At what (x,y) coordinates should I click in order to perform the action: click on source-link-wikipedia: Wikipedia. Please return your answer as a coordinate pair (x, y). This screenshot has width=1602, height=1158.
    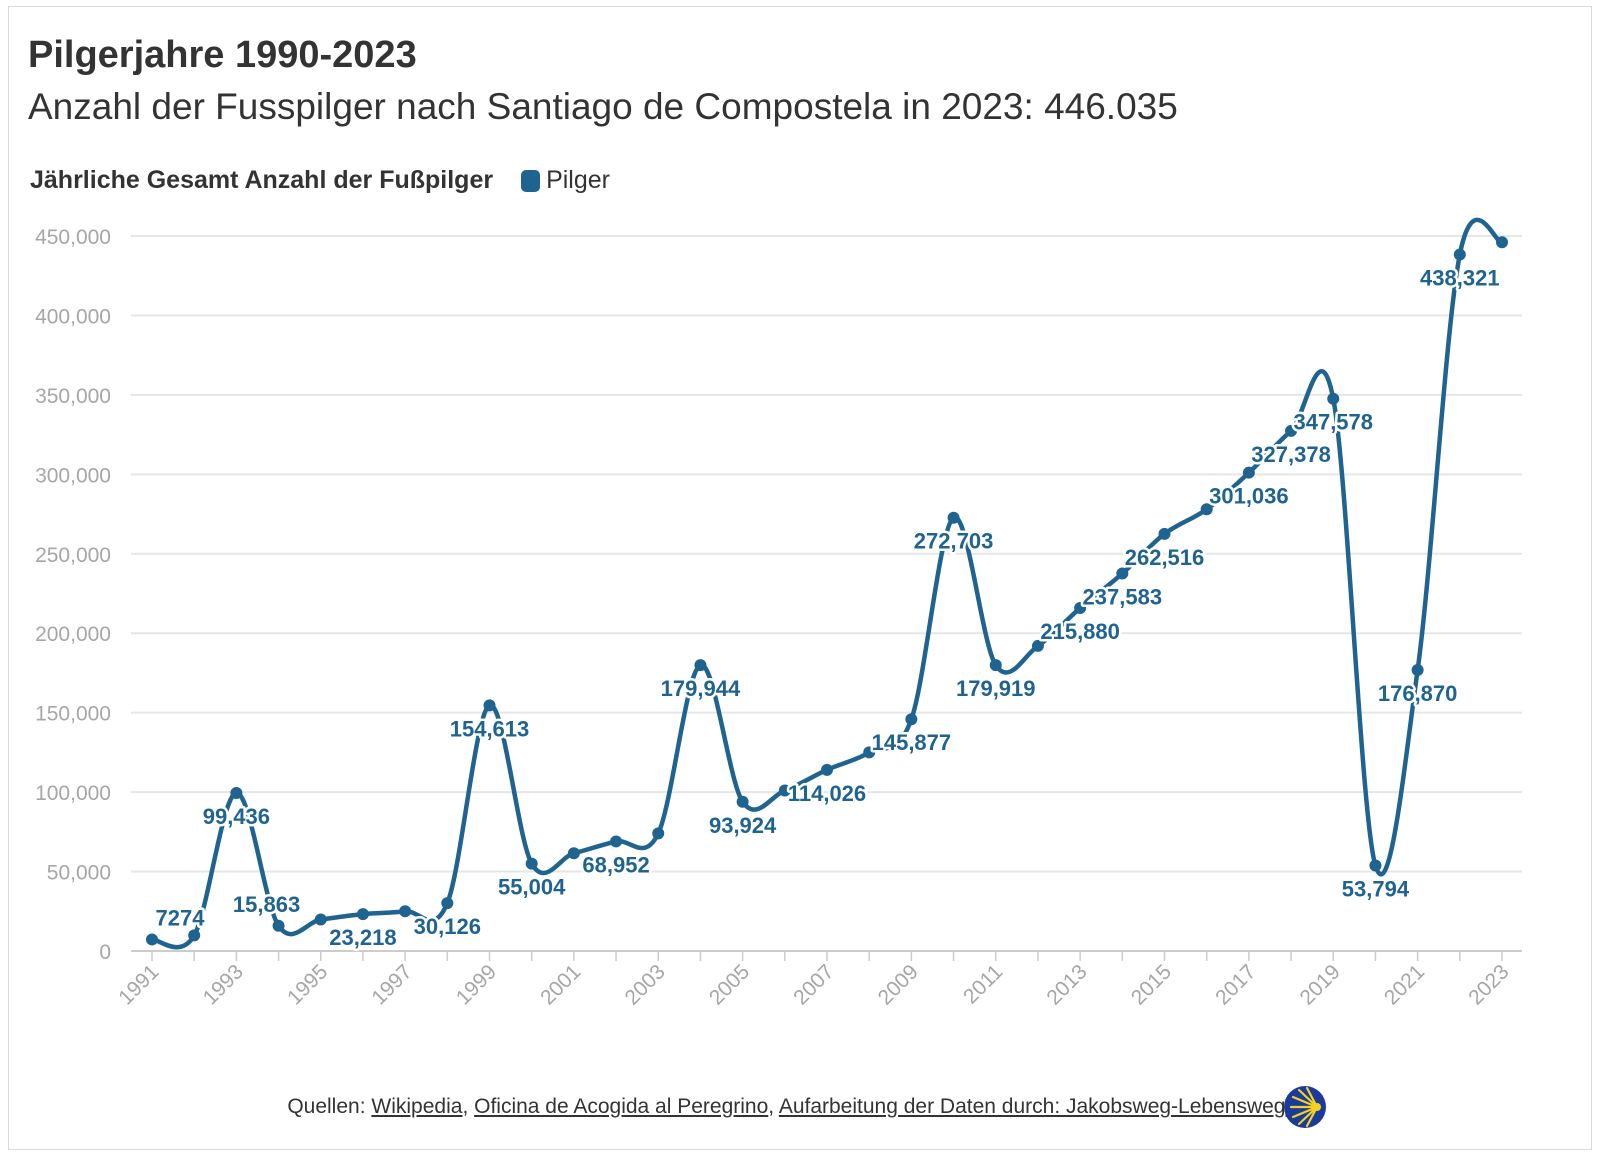
    Looking at the image, I should click on (417, 1106).